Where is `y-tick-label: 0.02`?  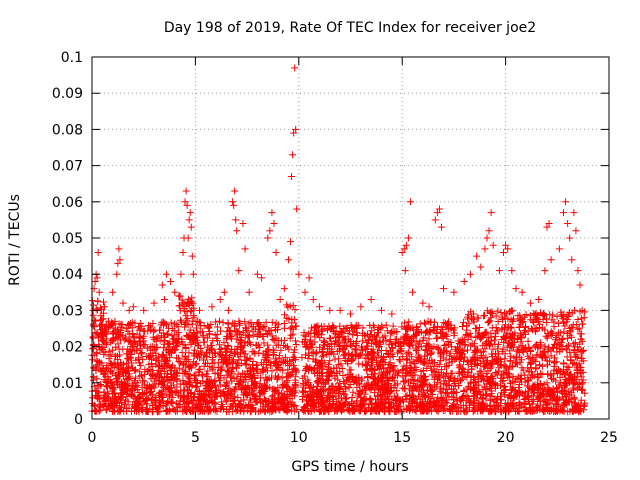
y-tick-label: 0.02 is located at coordinates (67, 348).